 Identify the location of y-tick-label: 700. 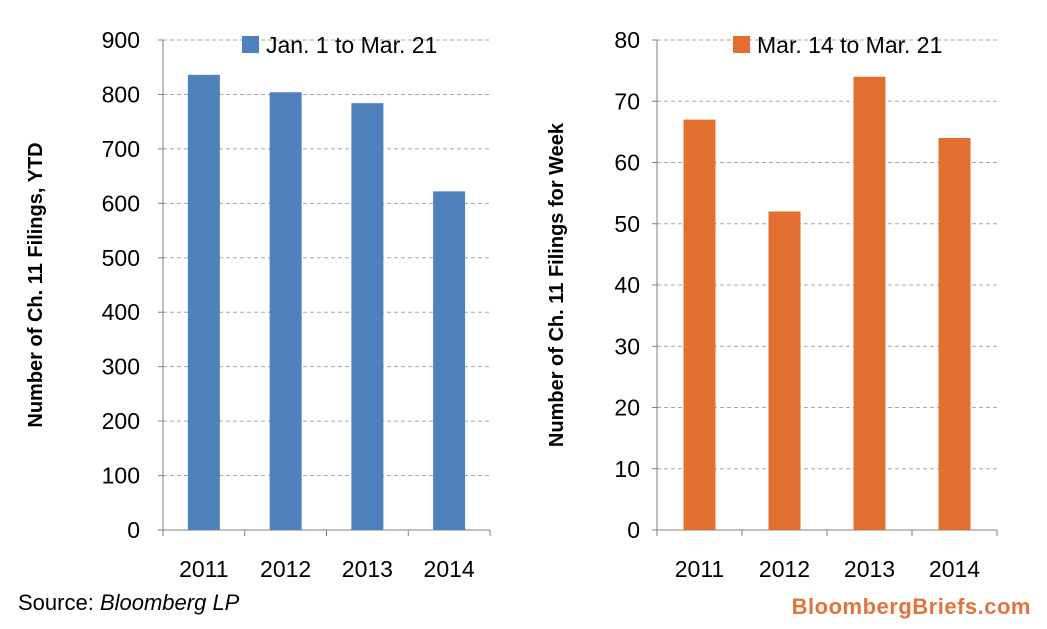
(121, 149).